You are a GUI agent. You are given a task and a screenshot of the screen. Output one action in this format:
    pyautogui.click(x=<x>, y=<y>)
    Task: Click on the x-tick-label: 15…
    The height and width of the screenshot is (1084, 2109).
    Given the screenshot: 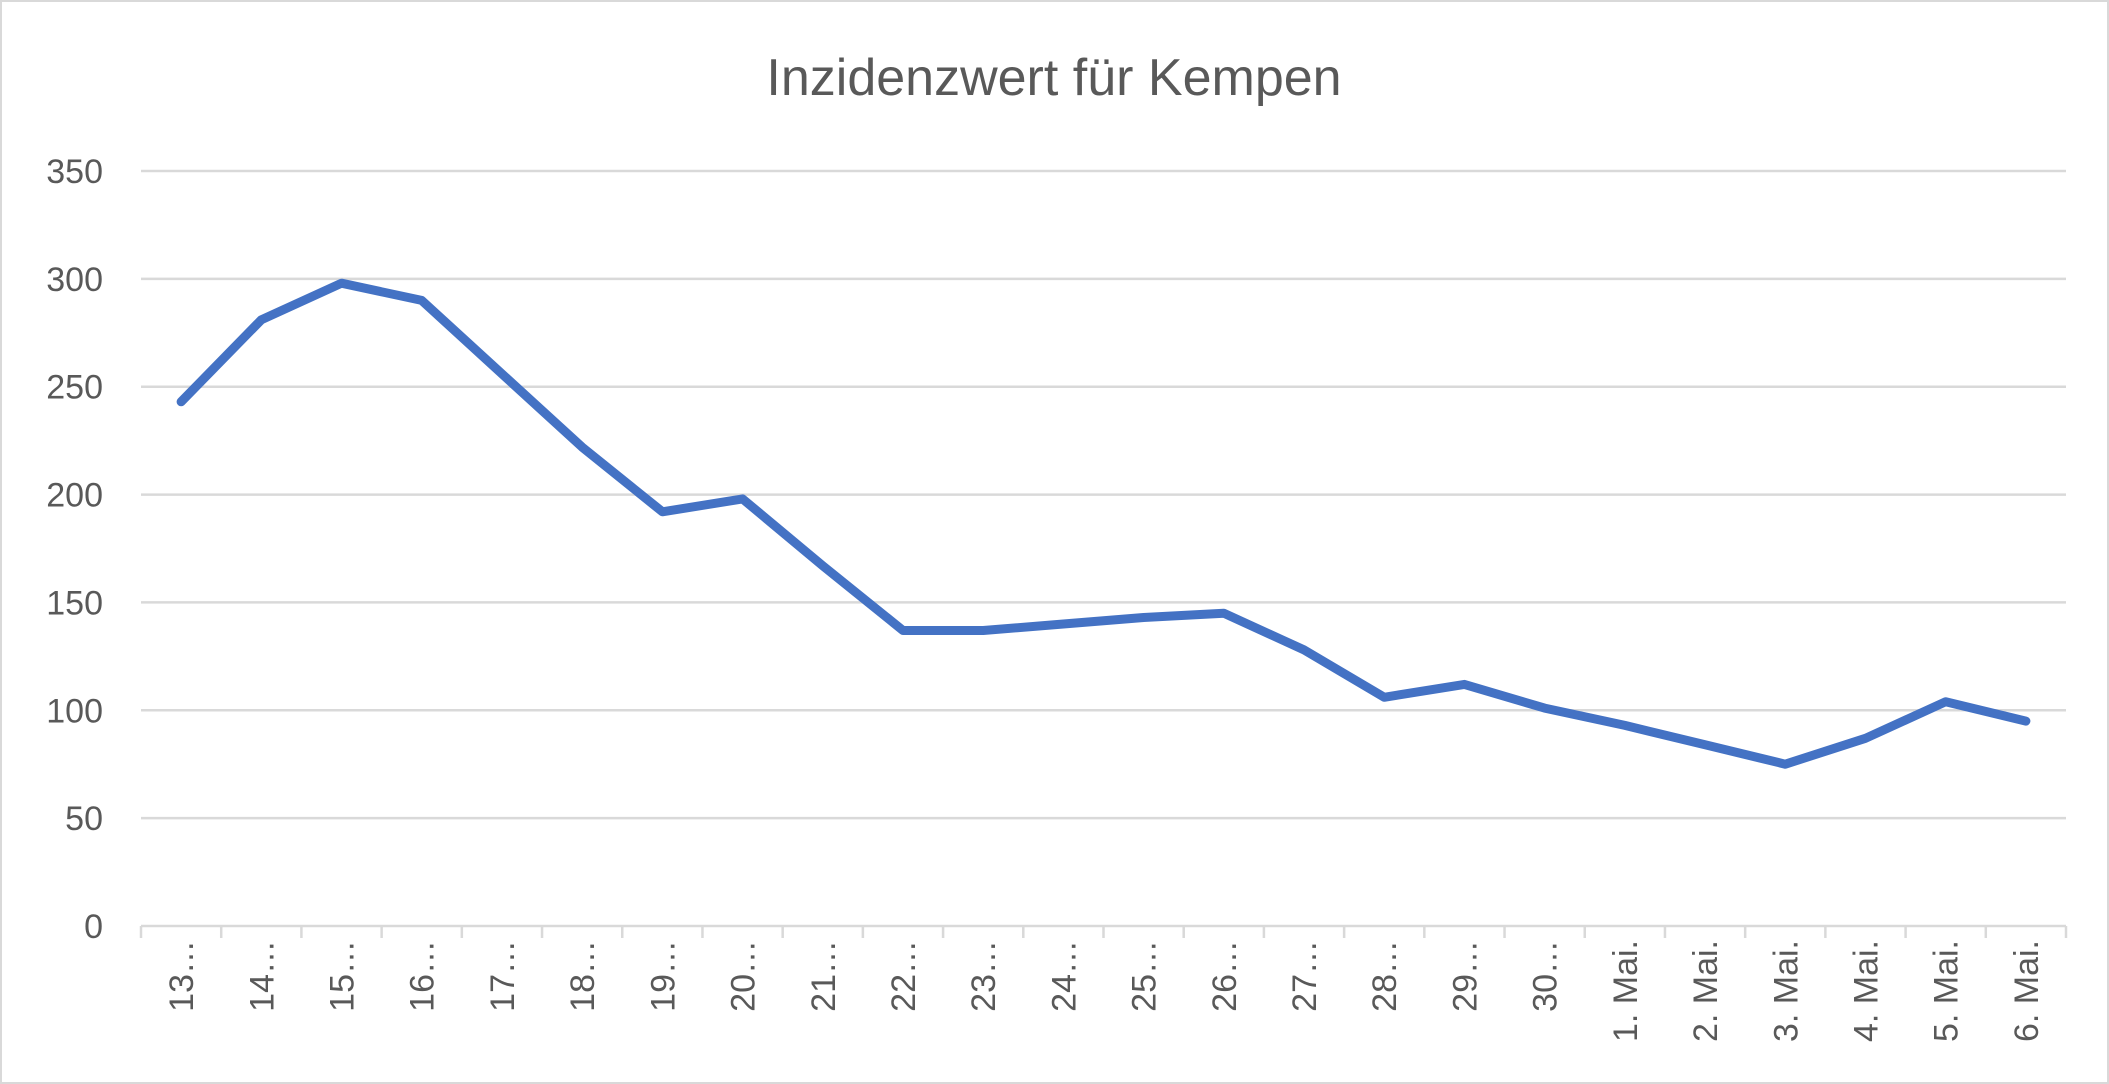 What is the action you would take?
    pyautogui.click(x=343, y=976)
    